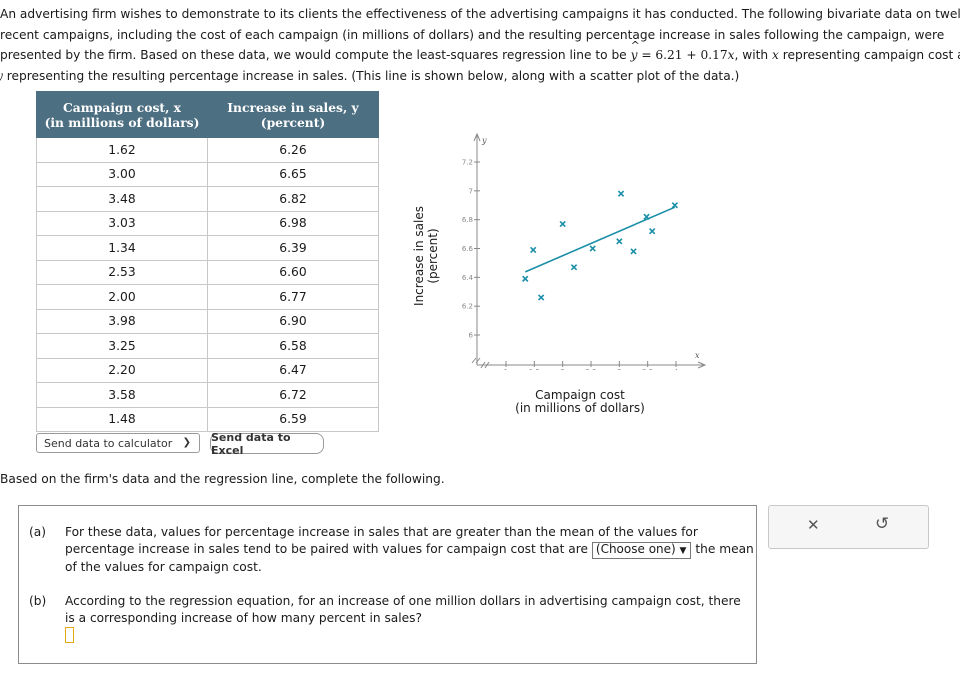  What do you see at coordinates (122, 272) in the screenshot?
I see `cell-campaign-cost: 2.53` at bounding box center [122, 272].